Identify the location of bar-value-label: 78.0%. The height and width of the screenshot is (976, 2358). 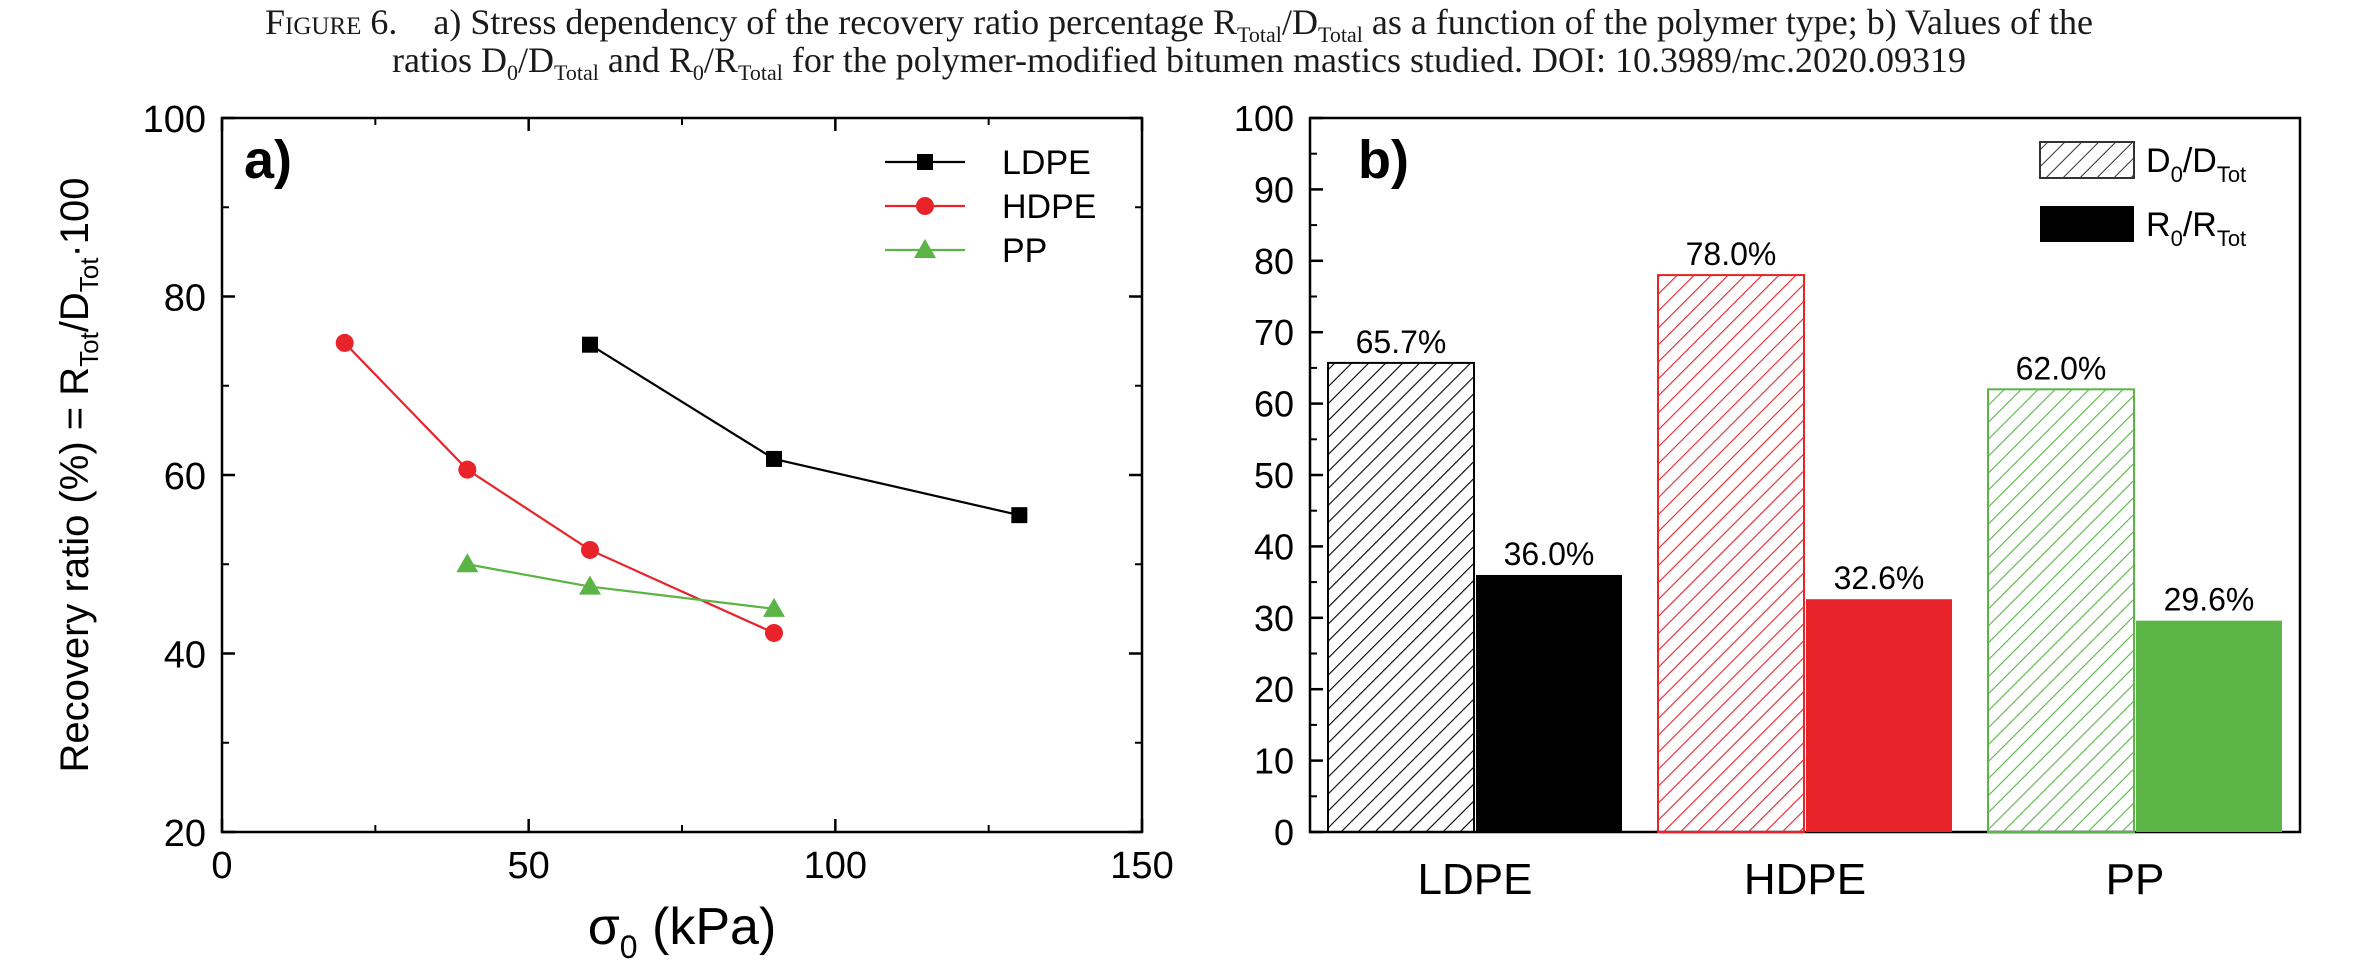
(1731, 254).